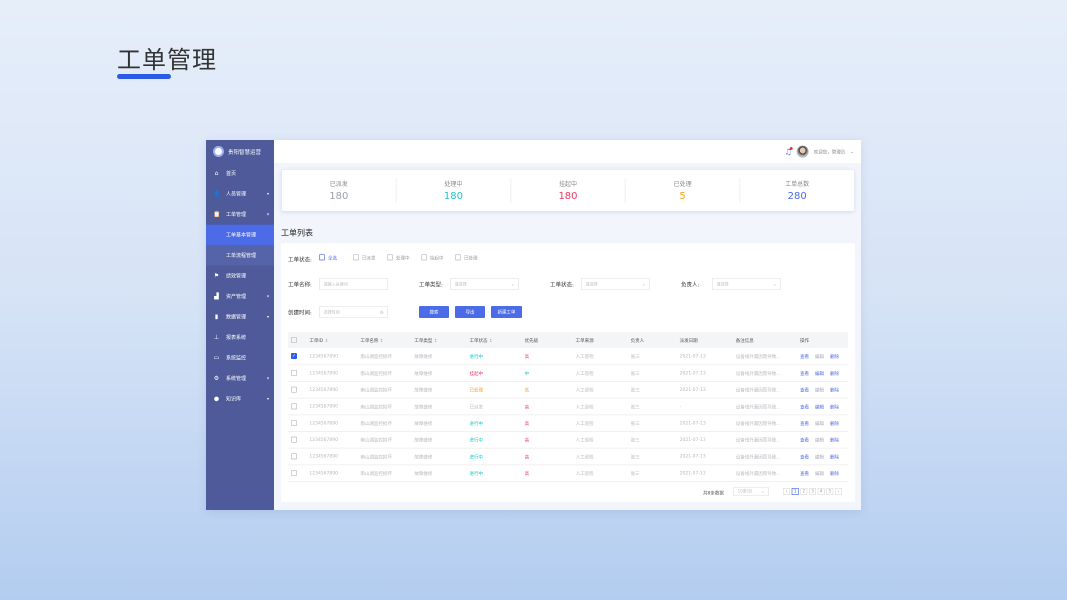  Describe the element at coordinates (240, 378) in the screenshot. I see `sidebar-item: ⚙ 系统管理 ▾` at that location.